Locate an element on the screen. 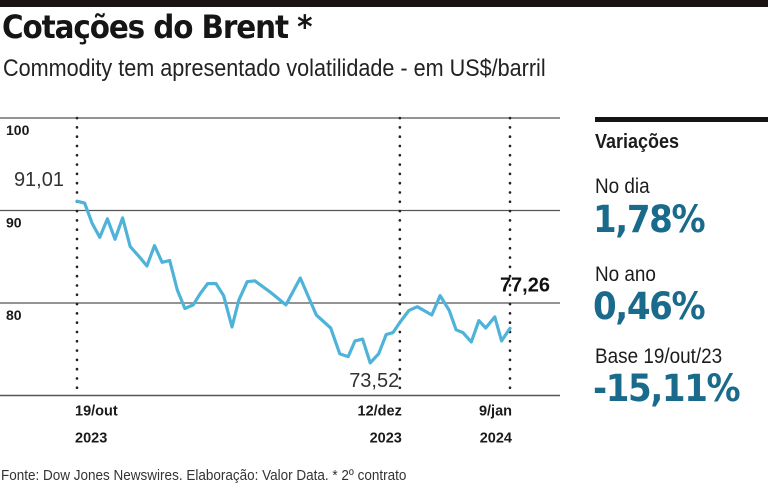  x-tick-label-date: 12/dez is located at coordinates (380, 412).